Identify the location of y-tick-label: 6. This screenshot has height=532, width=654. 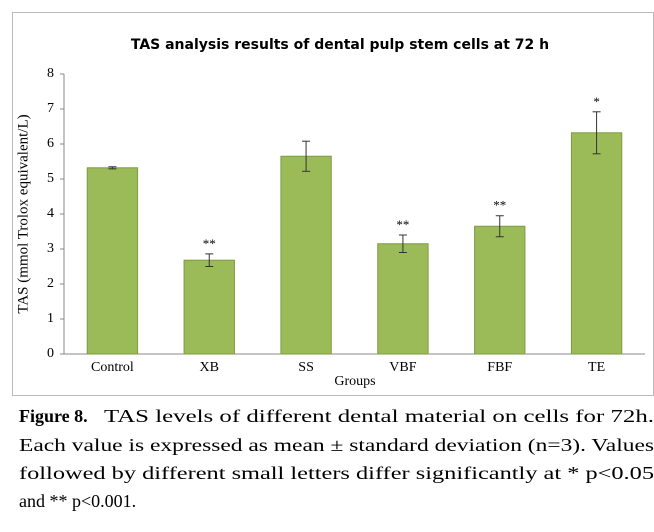
(50, 143).